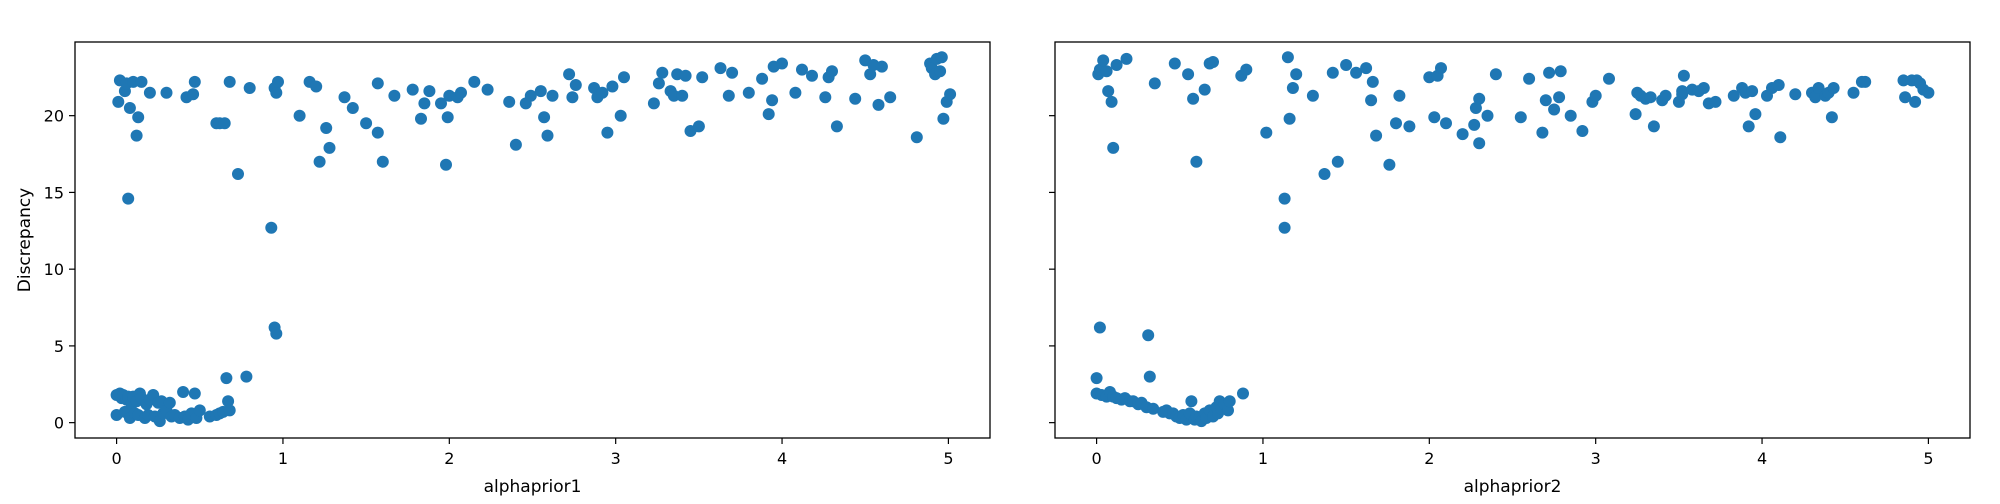 The image size is (2000, 504). Describe the element at coordinates (948, 458) in the screenshot. I see `left-x-tick-label: 5` at that location.